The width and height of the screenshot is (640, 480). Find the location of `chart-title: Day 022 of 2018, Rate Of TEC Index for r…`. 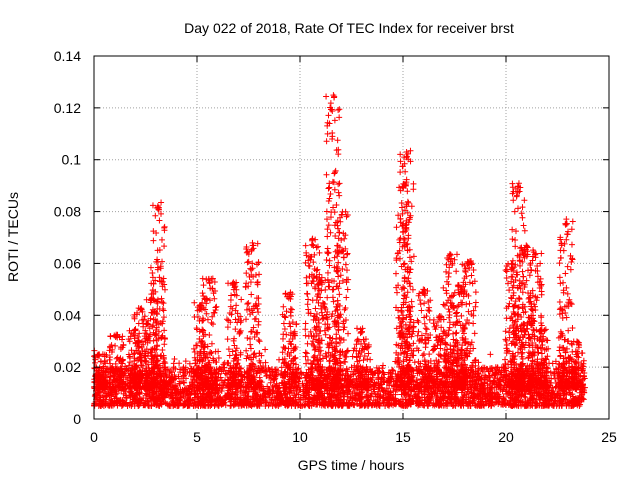

chart-title: Day 022 of 2018, Rate Of TEC Index for r… is located at coordinates (349, 28).